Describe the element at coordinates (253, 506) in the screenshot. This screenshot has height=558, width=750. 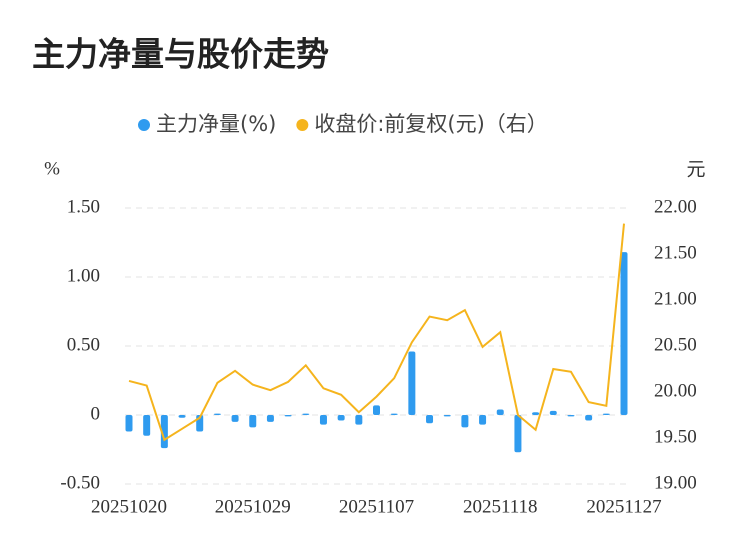
I see `x-tick-label: 20251029` at that location.